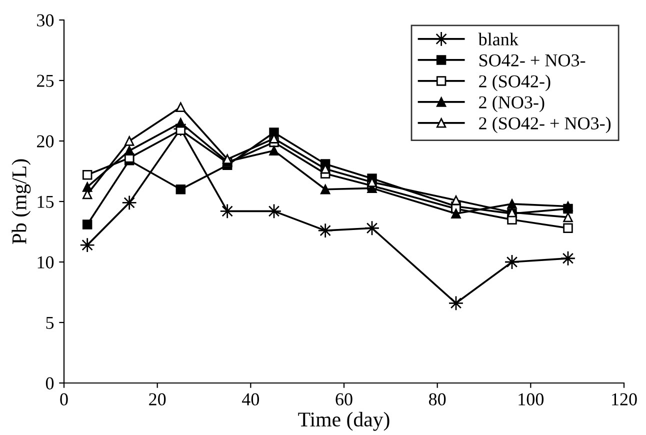 This screenshot has height=435, width=646. Describe the element at coordinates (251, 399) in the screenshot. I see `x-tick-label: 40` at that location.